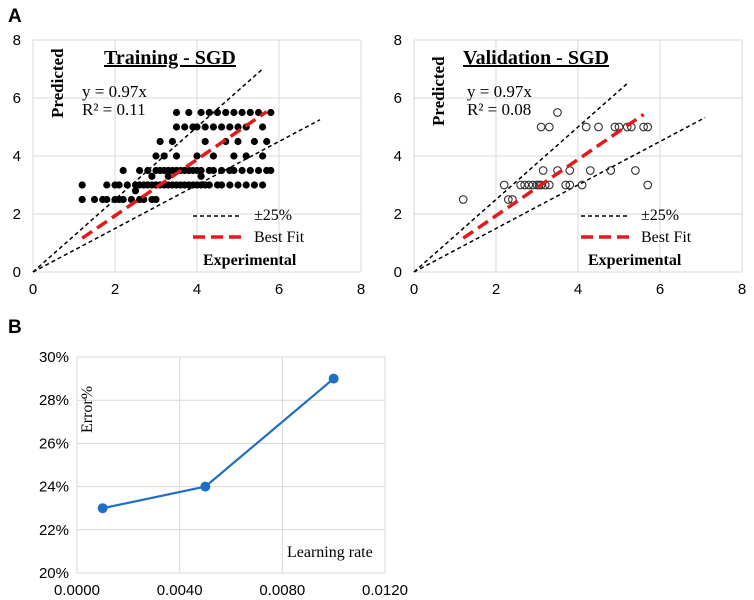  Describe the element at coordinates (282, 590) in the screenshot. I see `error-x-tick: 0.0080` at that location.